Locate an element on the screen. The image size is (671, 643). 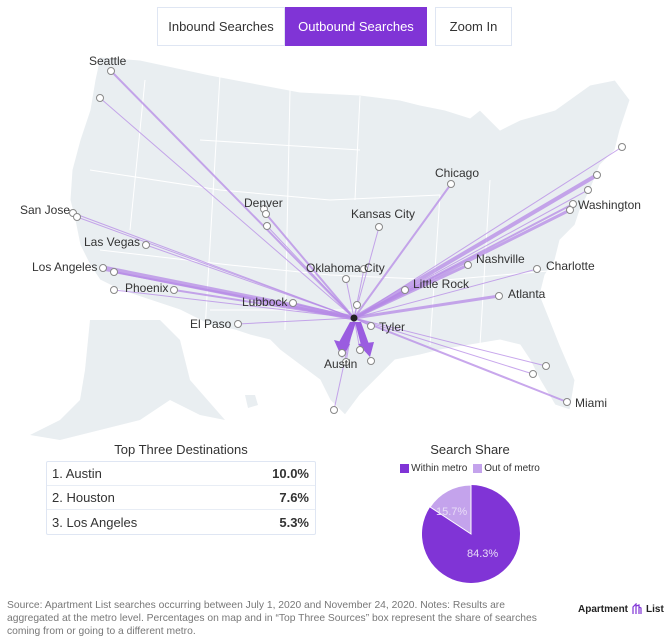
svg-text: Oklahoma City is located at coordinates (345, 268).